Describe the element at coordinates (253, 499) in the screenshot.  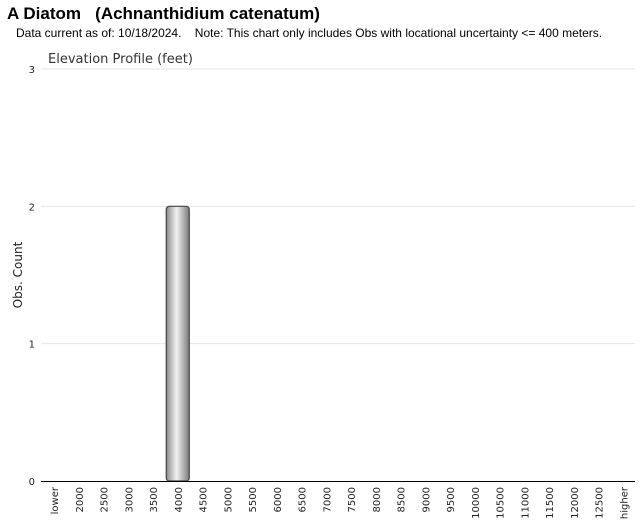
I see `x-tick-label: 5500` at that location.